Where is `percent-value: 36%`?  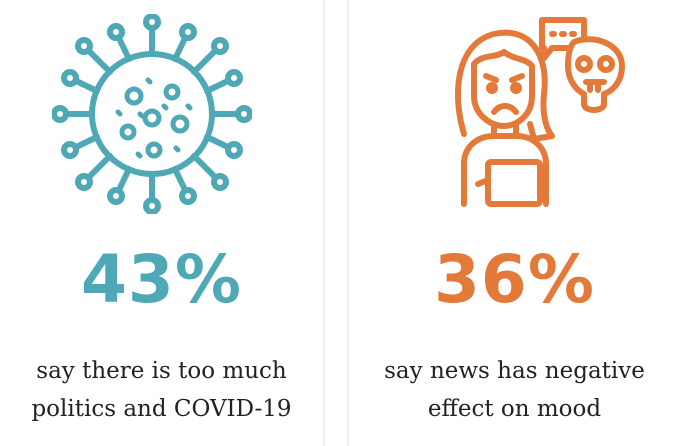 percent-value: 36% is located at coordinates (514, 279).